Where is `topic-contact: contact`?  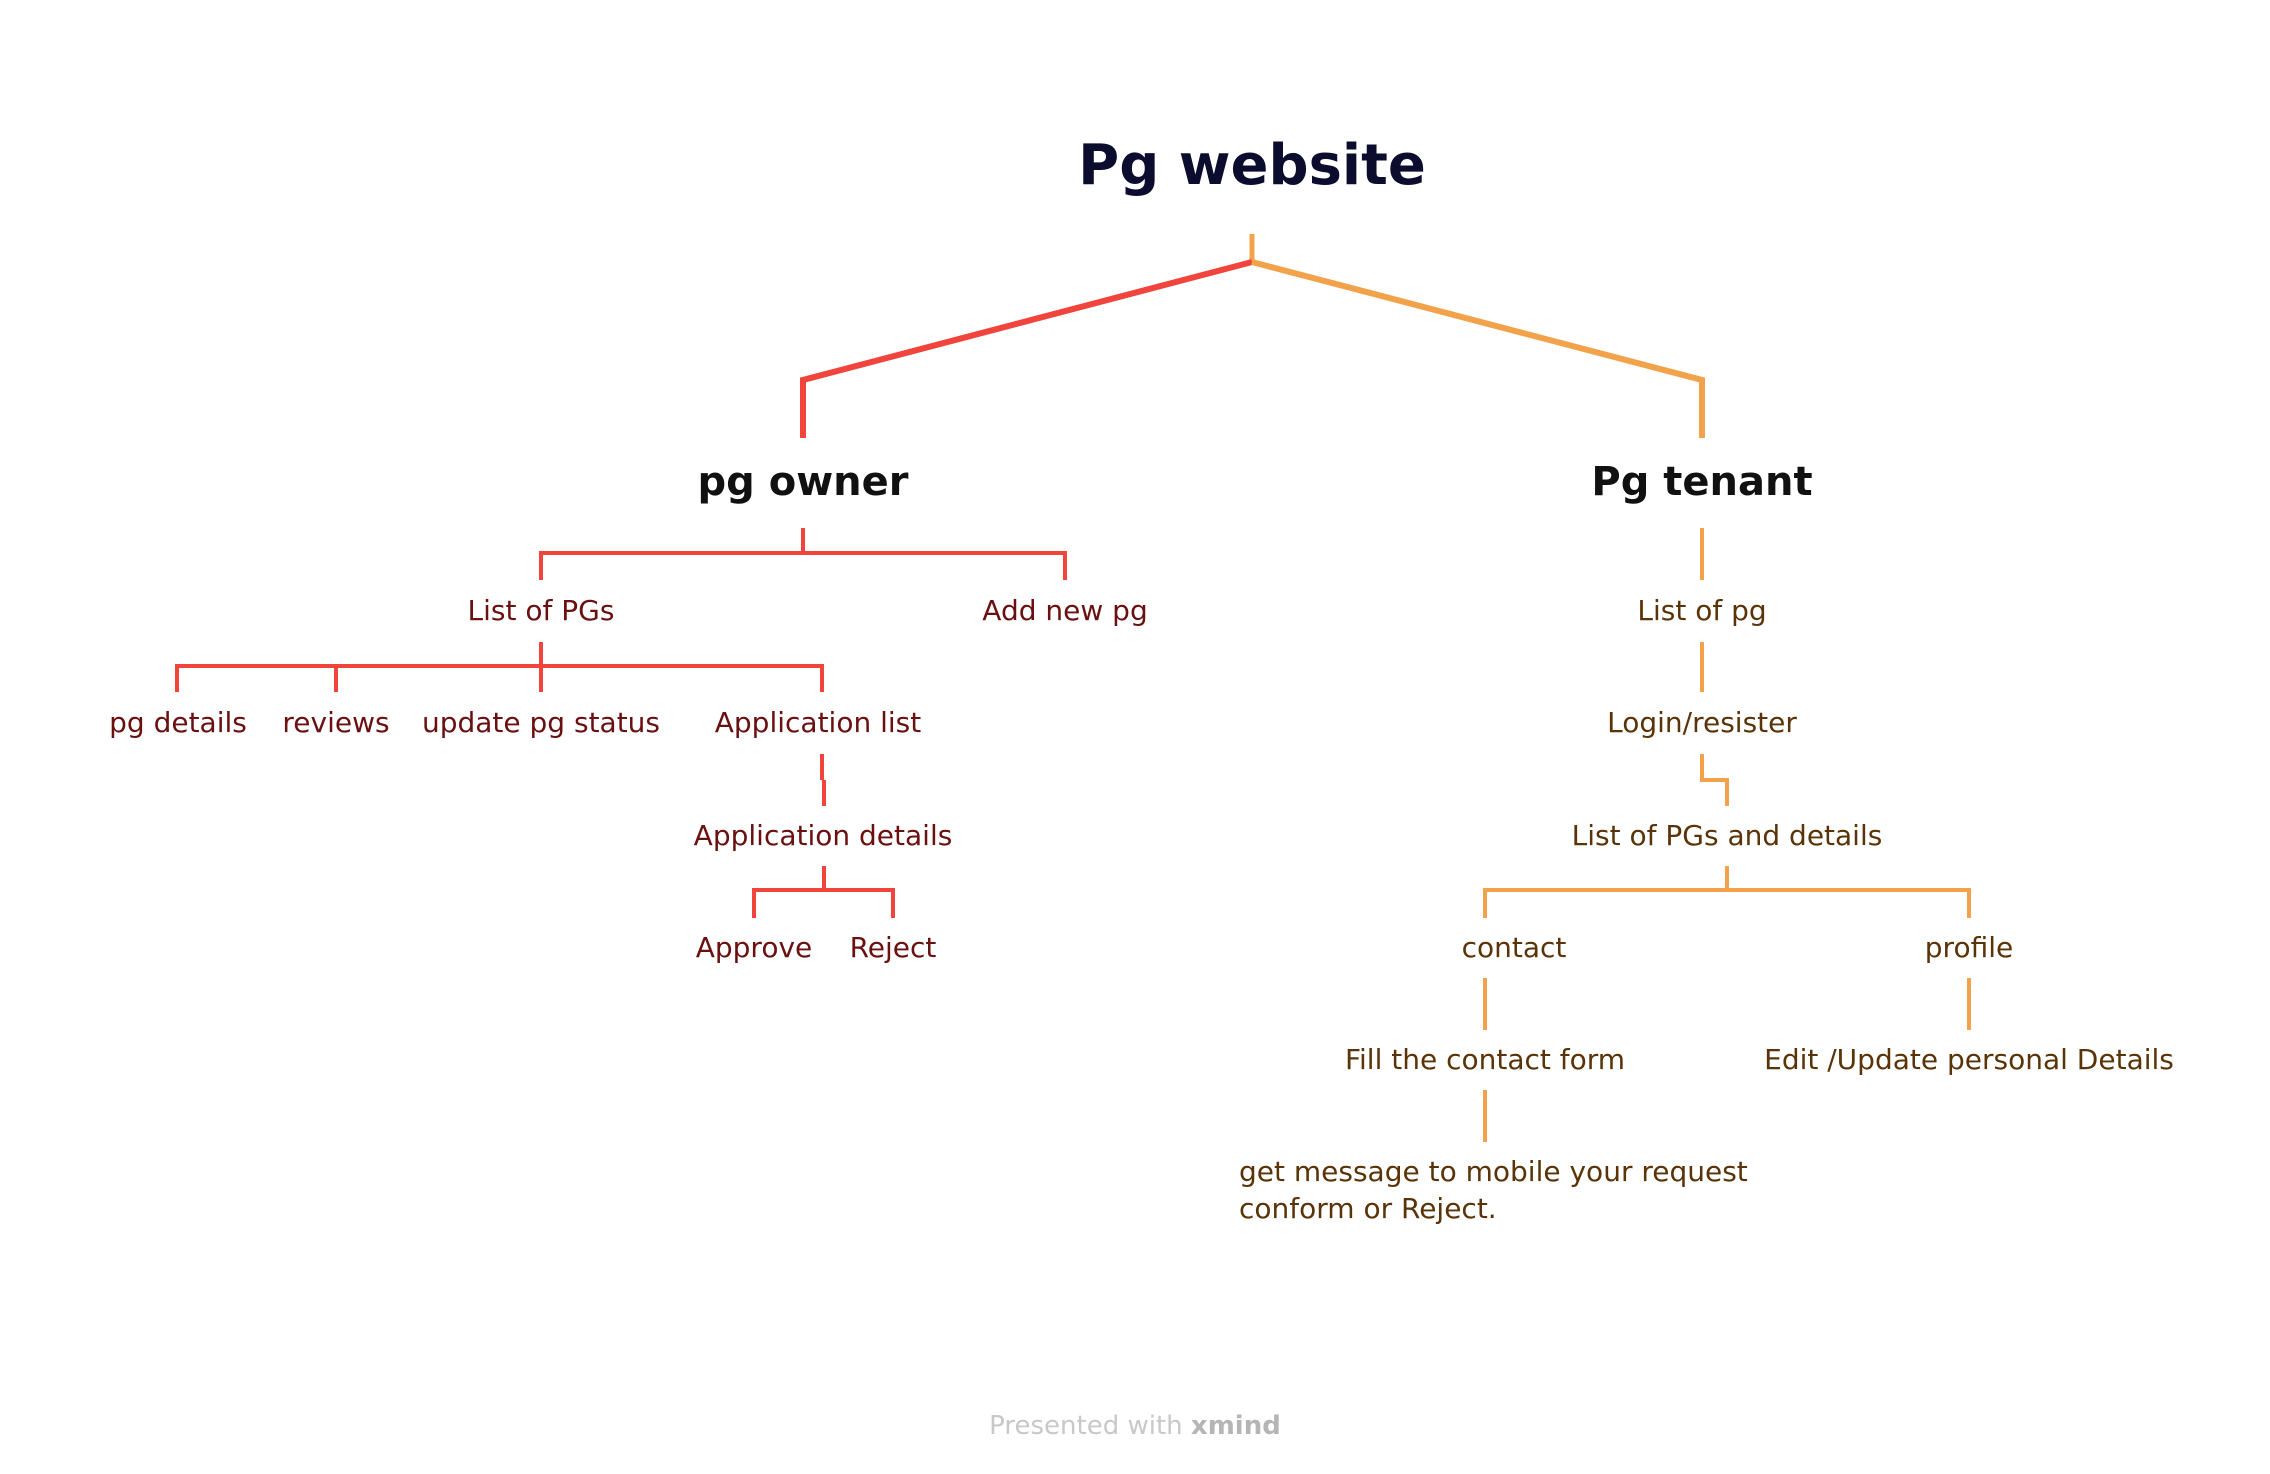
topic-contact: contact is located at coordinates (1514, 947).